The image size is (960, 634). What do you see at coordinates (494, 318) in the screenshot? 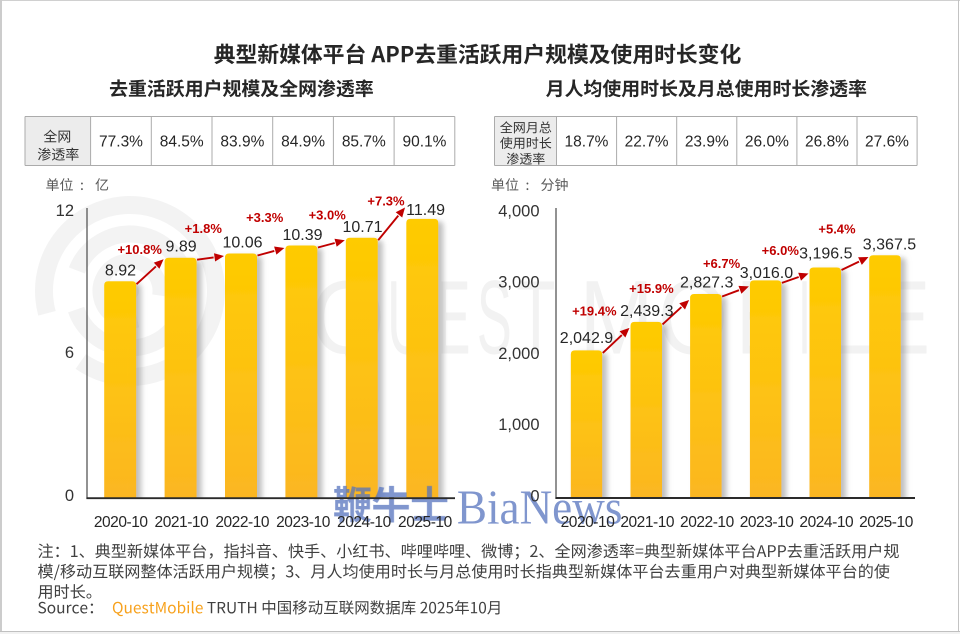
I see `svg-text: S` at bounding box center [494, 318].